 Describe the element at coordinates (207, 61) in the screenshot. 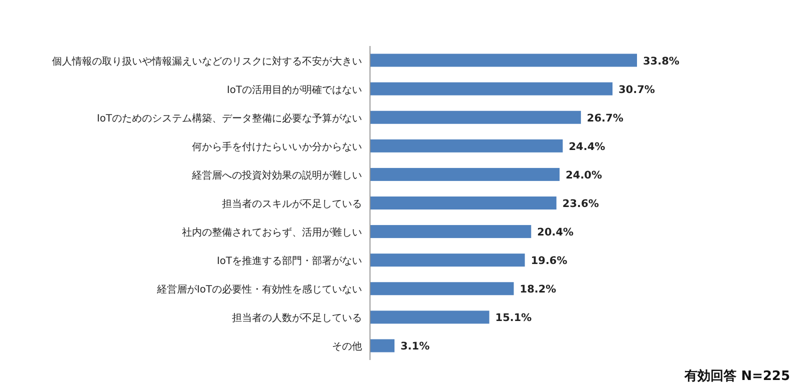

I see `y-tick-label: 個人情報の取り扱いや情報漏えいなどのリスクに対する不安が大きい` at that location.